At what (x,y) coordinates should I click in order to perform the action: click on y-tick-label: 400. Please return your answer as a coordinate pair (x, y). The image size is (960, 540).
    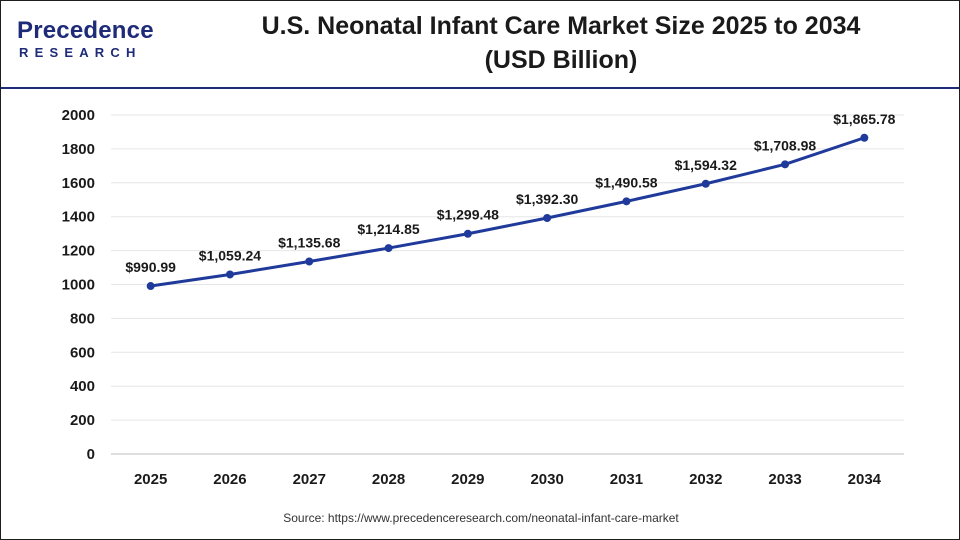
    Looking at the image, I should click on (82, 386).